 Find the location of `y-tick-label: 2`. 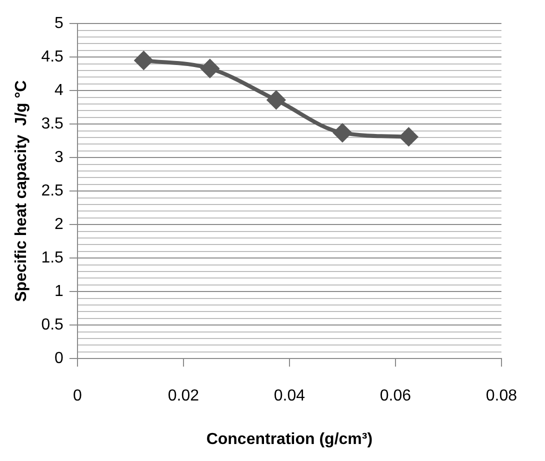

y-tick-label: 2 is located at coordinates (59, 225).